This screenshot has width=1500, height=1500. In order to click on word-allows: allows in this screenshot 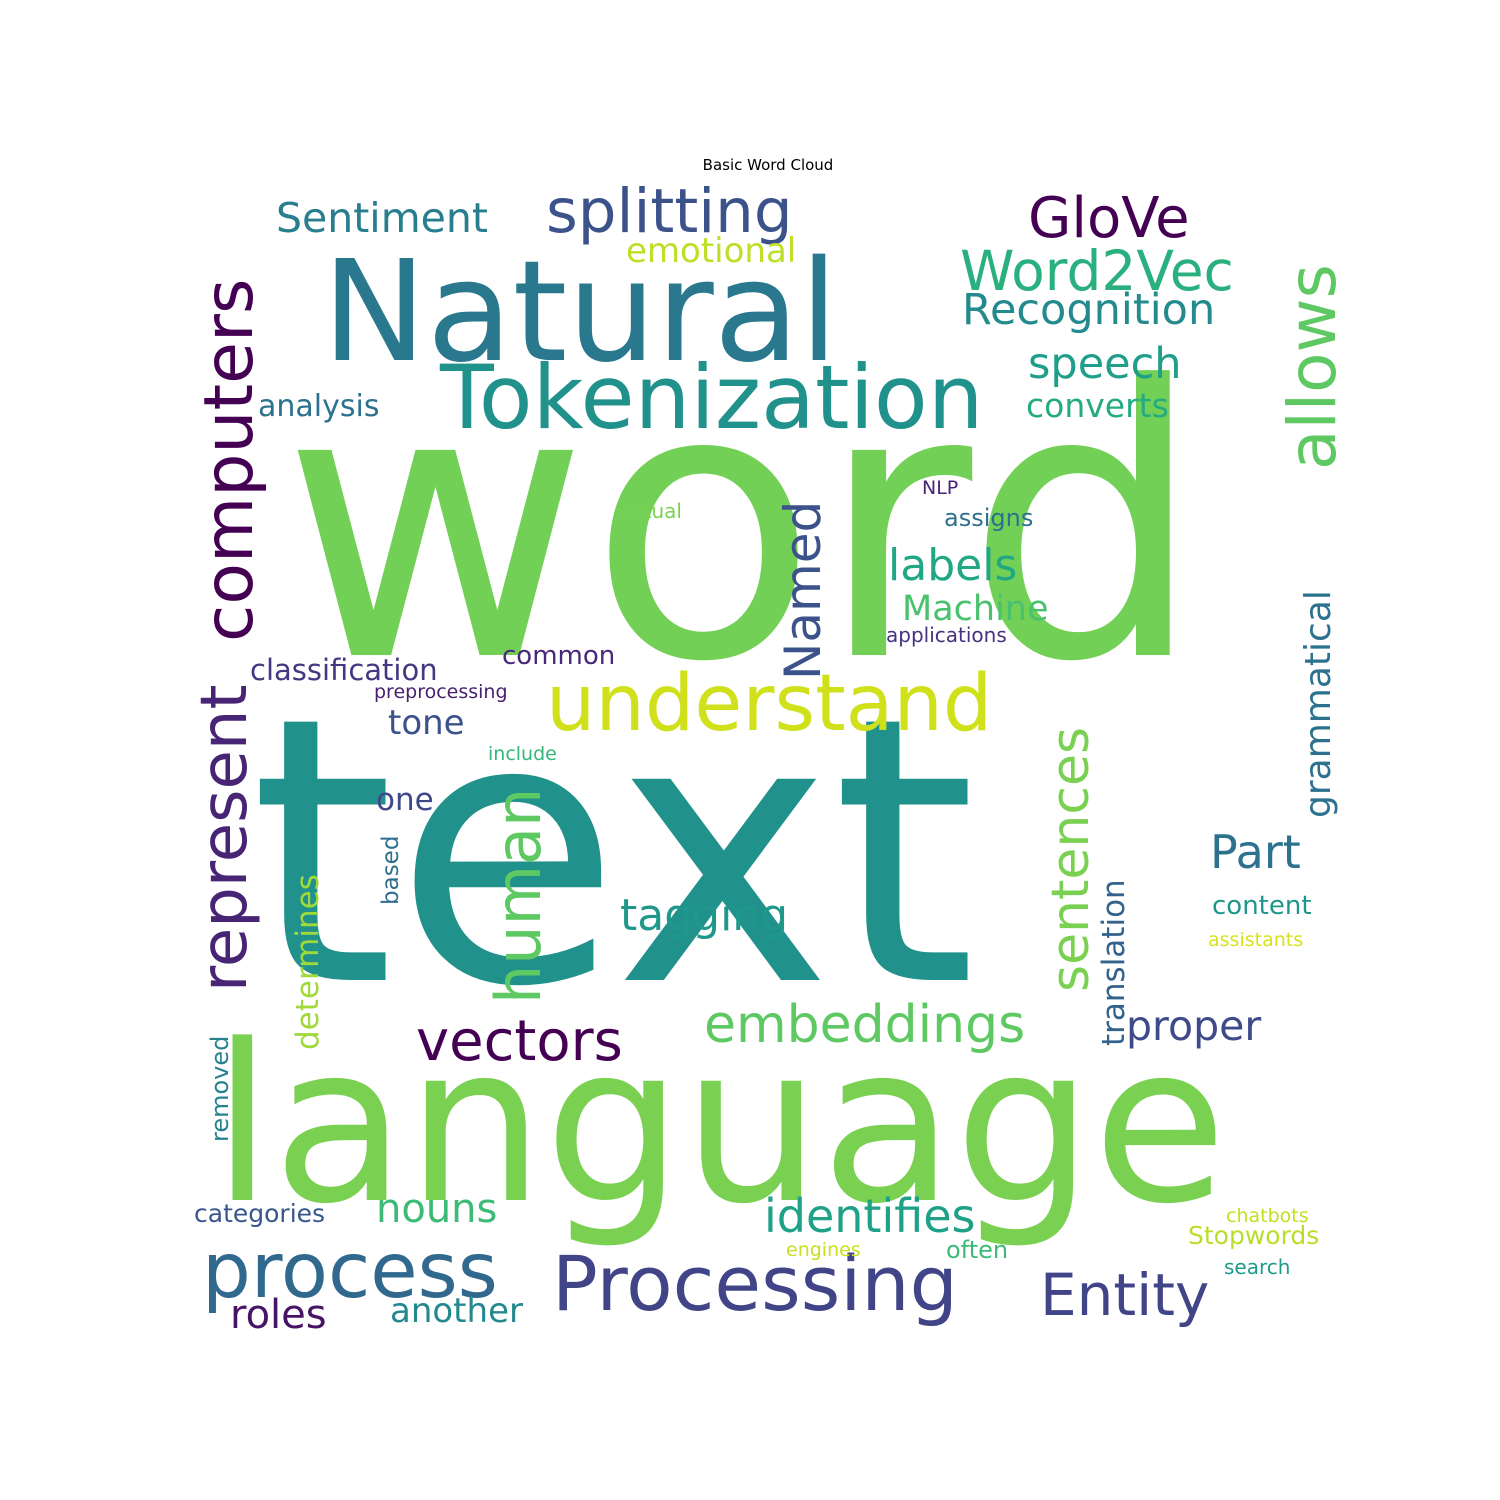, I will do `click(1312, 367)`.